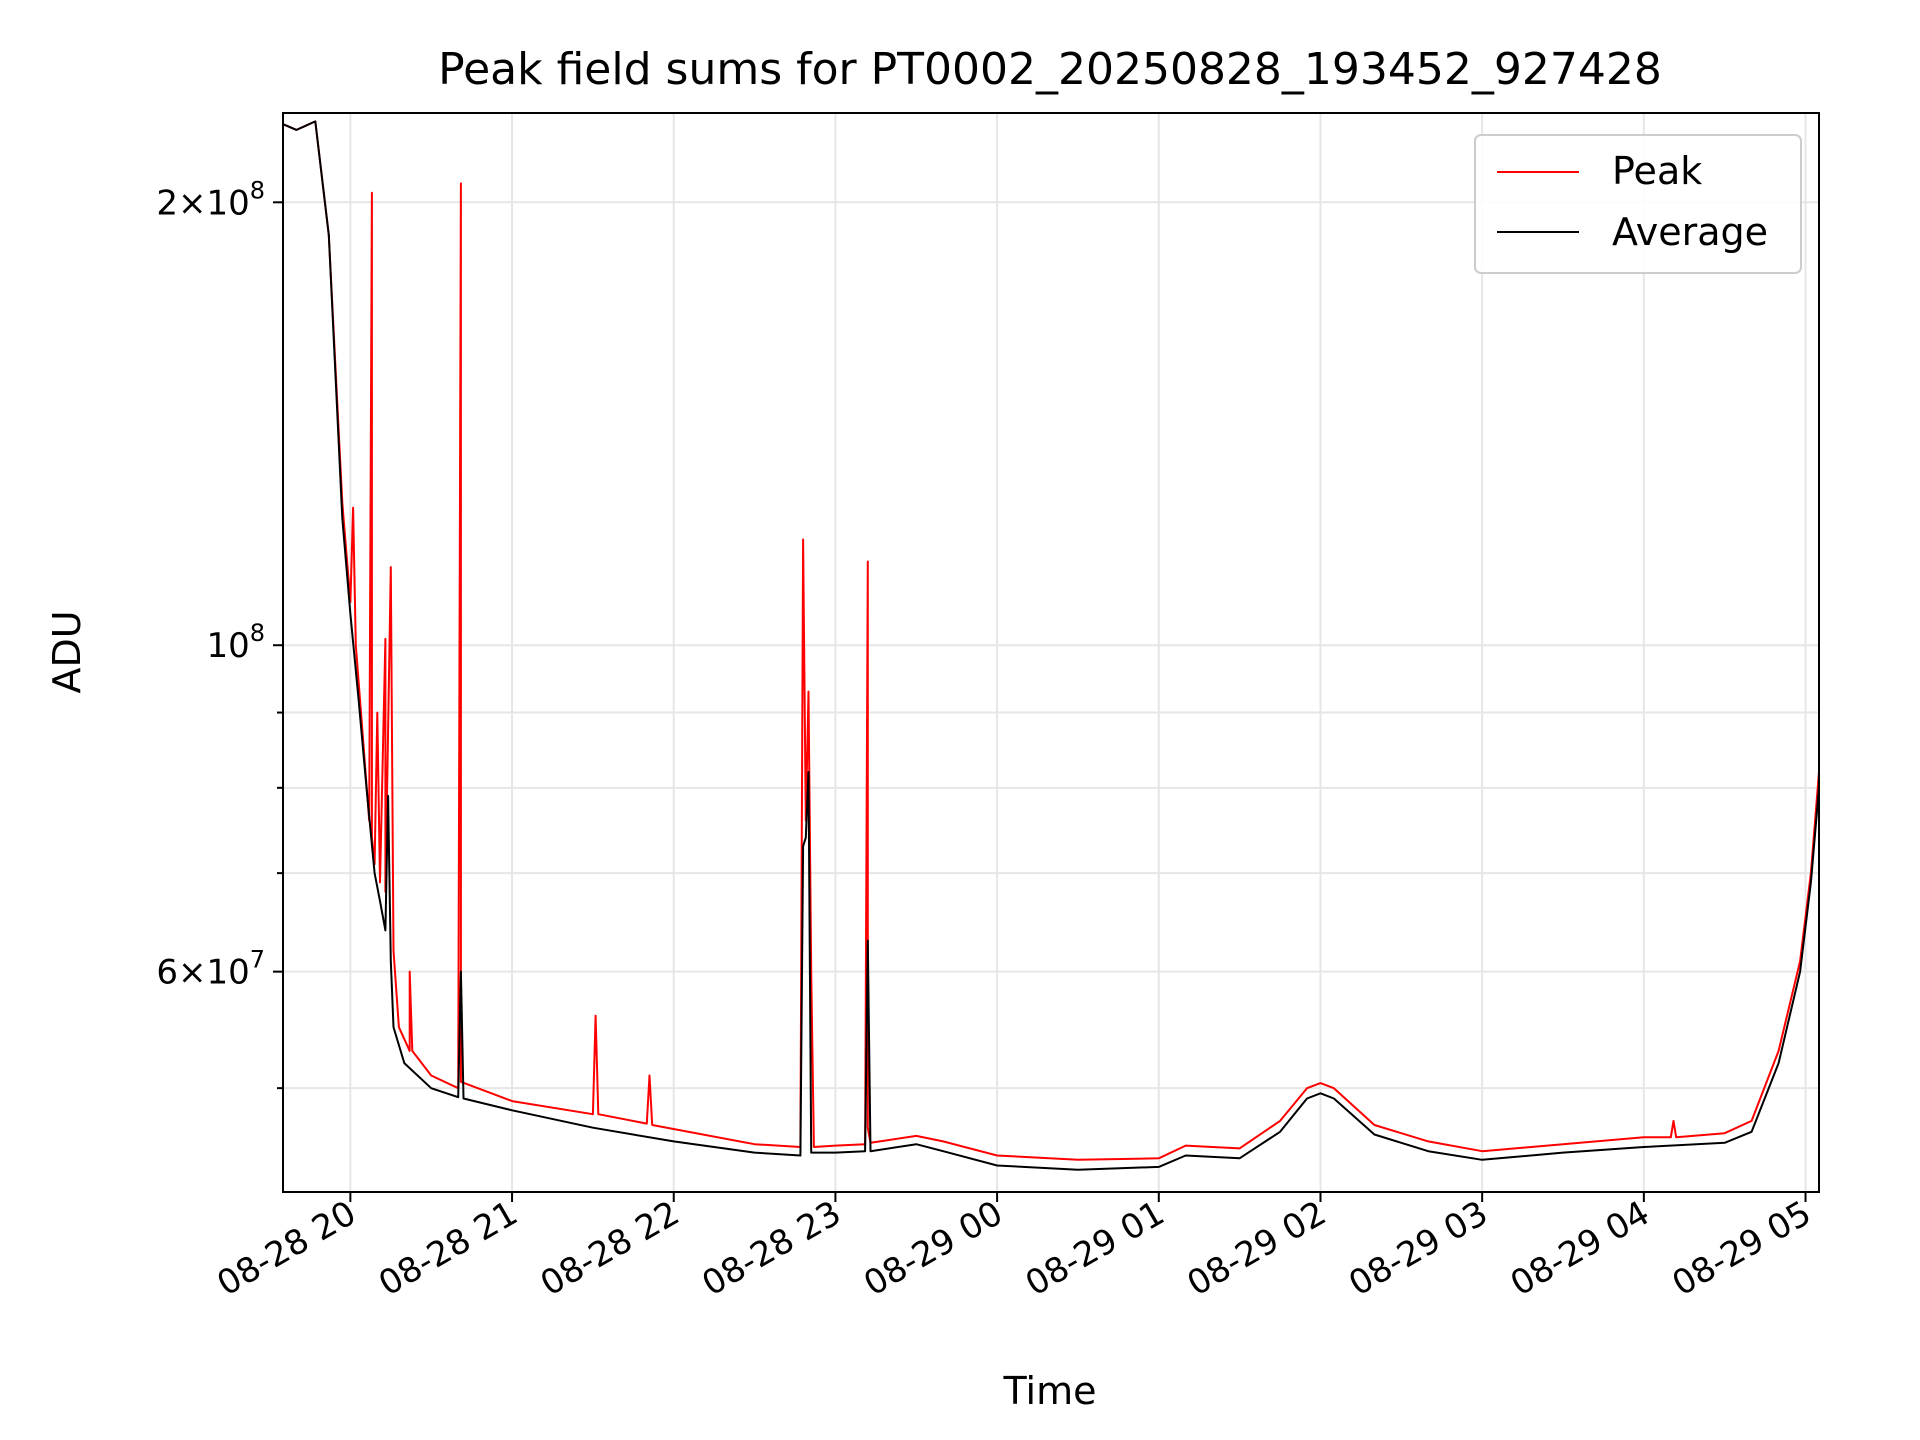 This screenshot has width=1920, height=1440. I want to click on y-tick-label: 6×107, so click(210, 969).